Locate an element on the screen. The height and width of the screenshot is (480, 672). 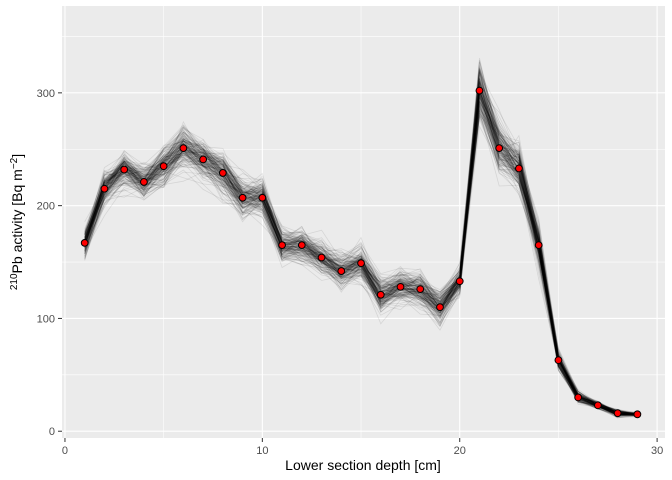
y-axis-title-mass-number: 210 is located at coordinates (14, 281).